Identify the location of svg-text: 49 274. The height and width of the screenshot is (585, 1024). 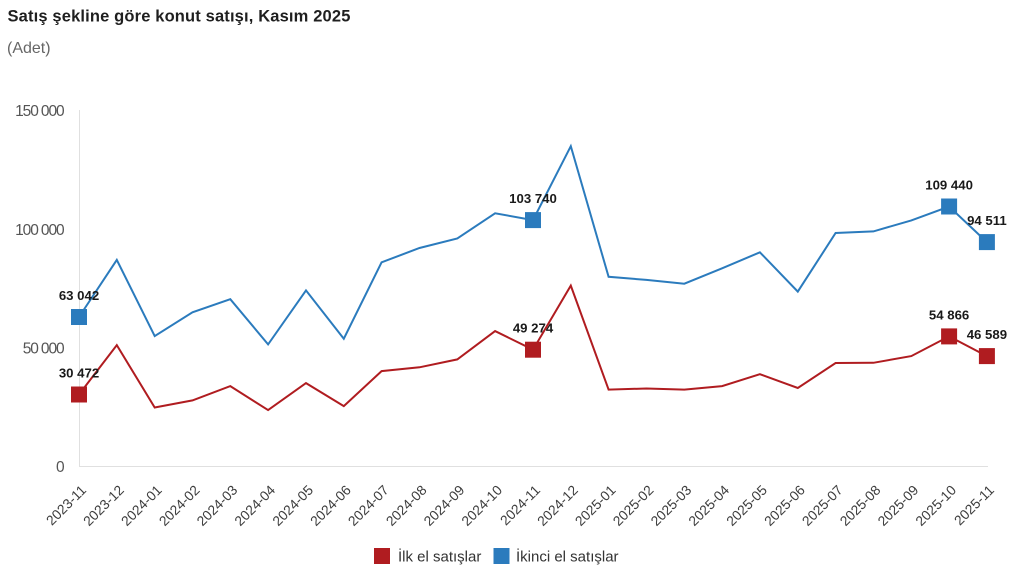
(533, 328).